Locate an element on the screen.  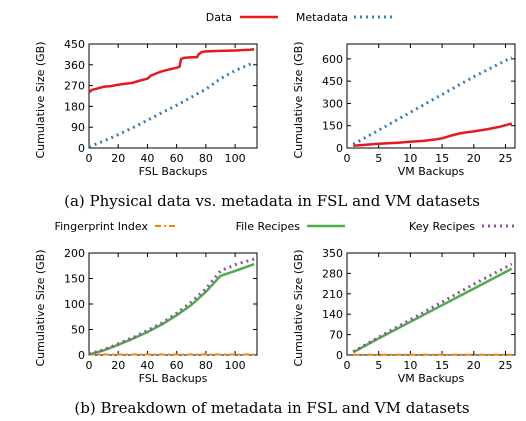
y-tick-label: 270 is located at coordinates (74, 86).